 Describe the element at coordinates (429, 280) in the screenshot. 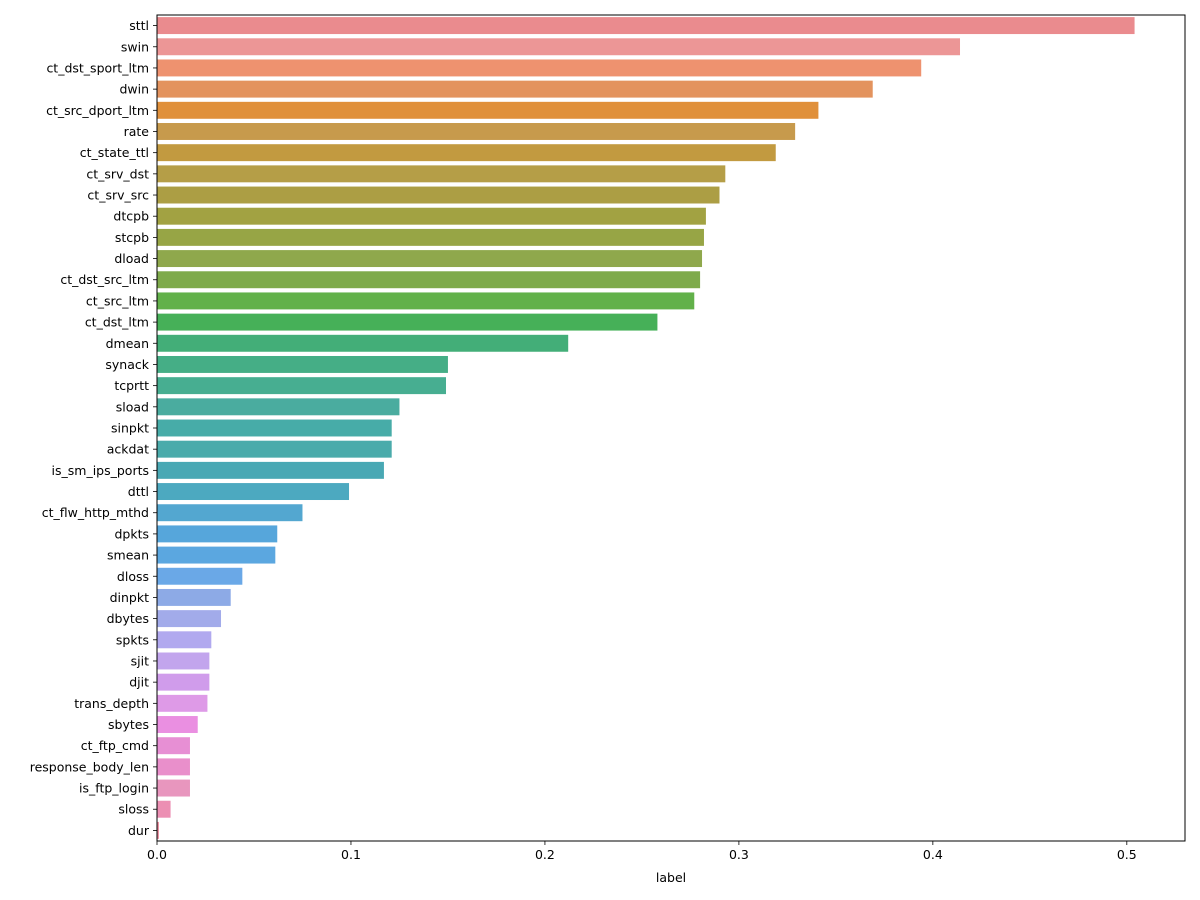

I see `bar-ct_dst_src_ltm` at that location.